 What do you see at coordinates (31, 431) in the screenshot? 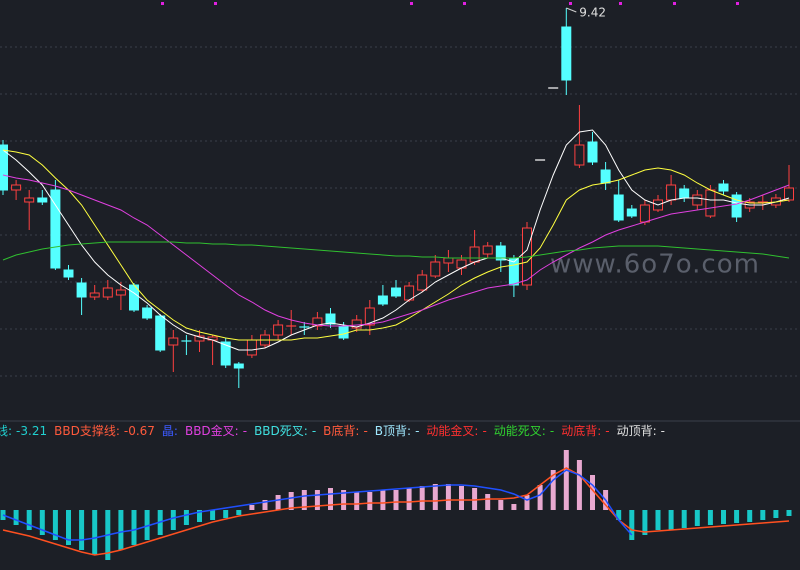
I see `legend-value: -3.21` at bounding box center [31, 431].